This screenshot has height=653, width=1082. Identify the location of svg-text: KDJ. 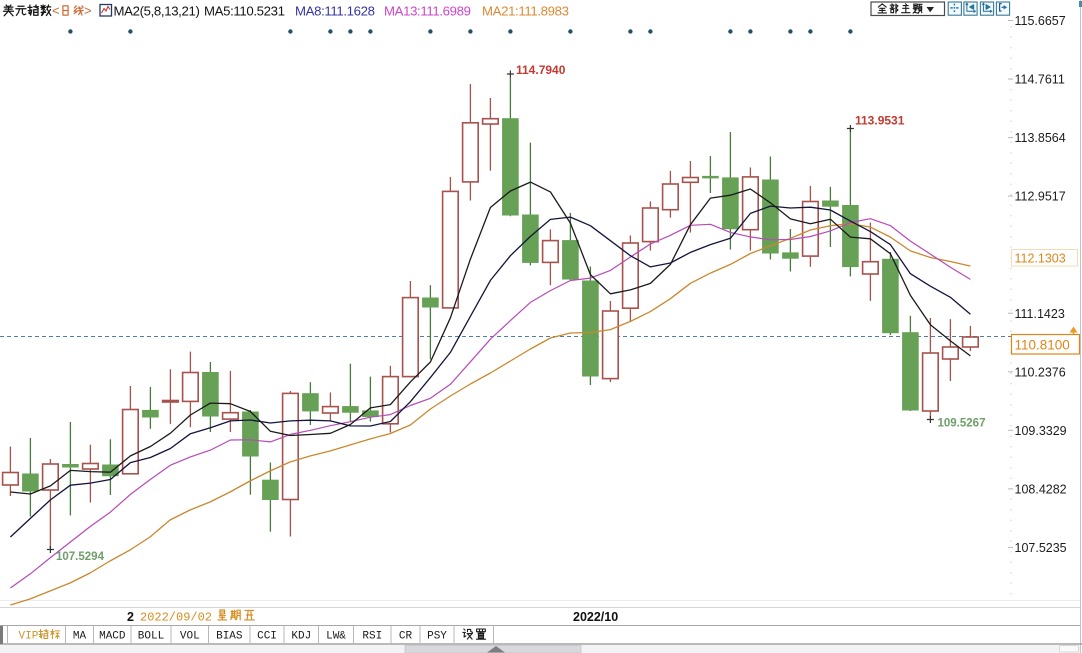
(301, 637).